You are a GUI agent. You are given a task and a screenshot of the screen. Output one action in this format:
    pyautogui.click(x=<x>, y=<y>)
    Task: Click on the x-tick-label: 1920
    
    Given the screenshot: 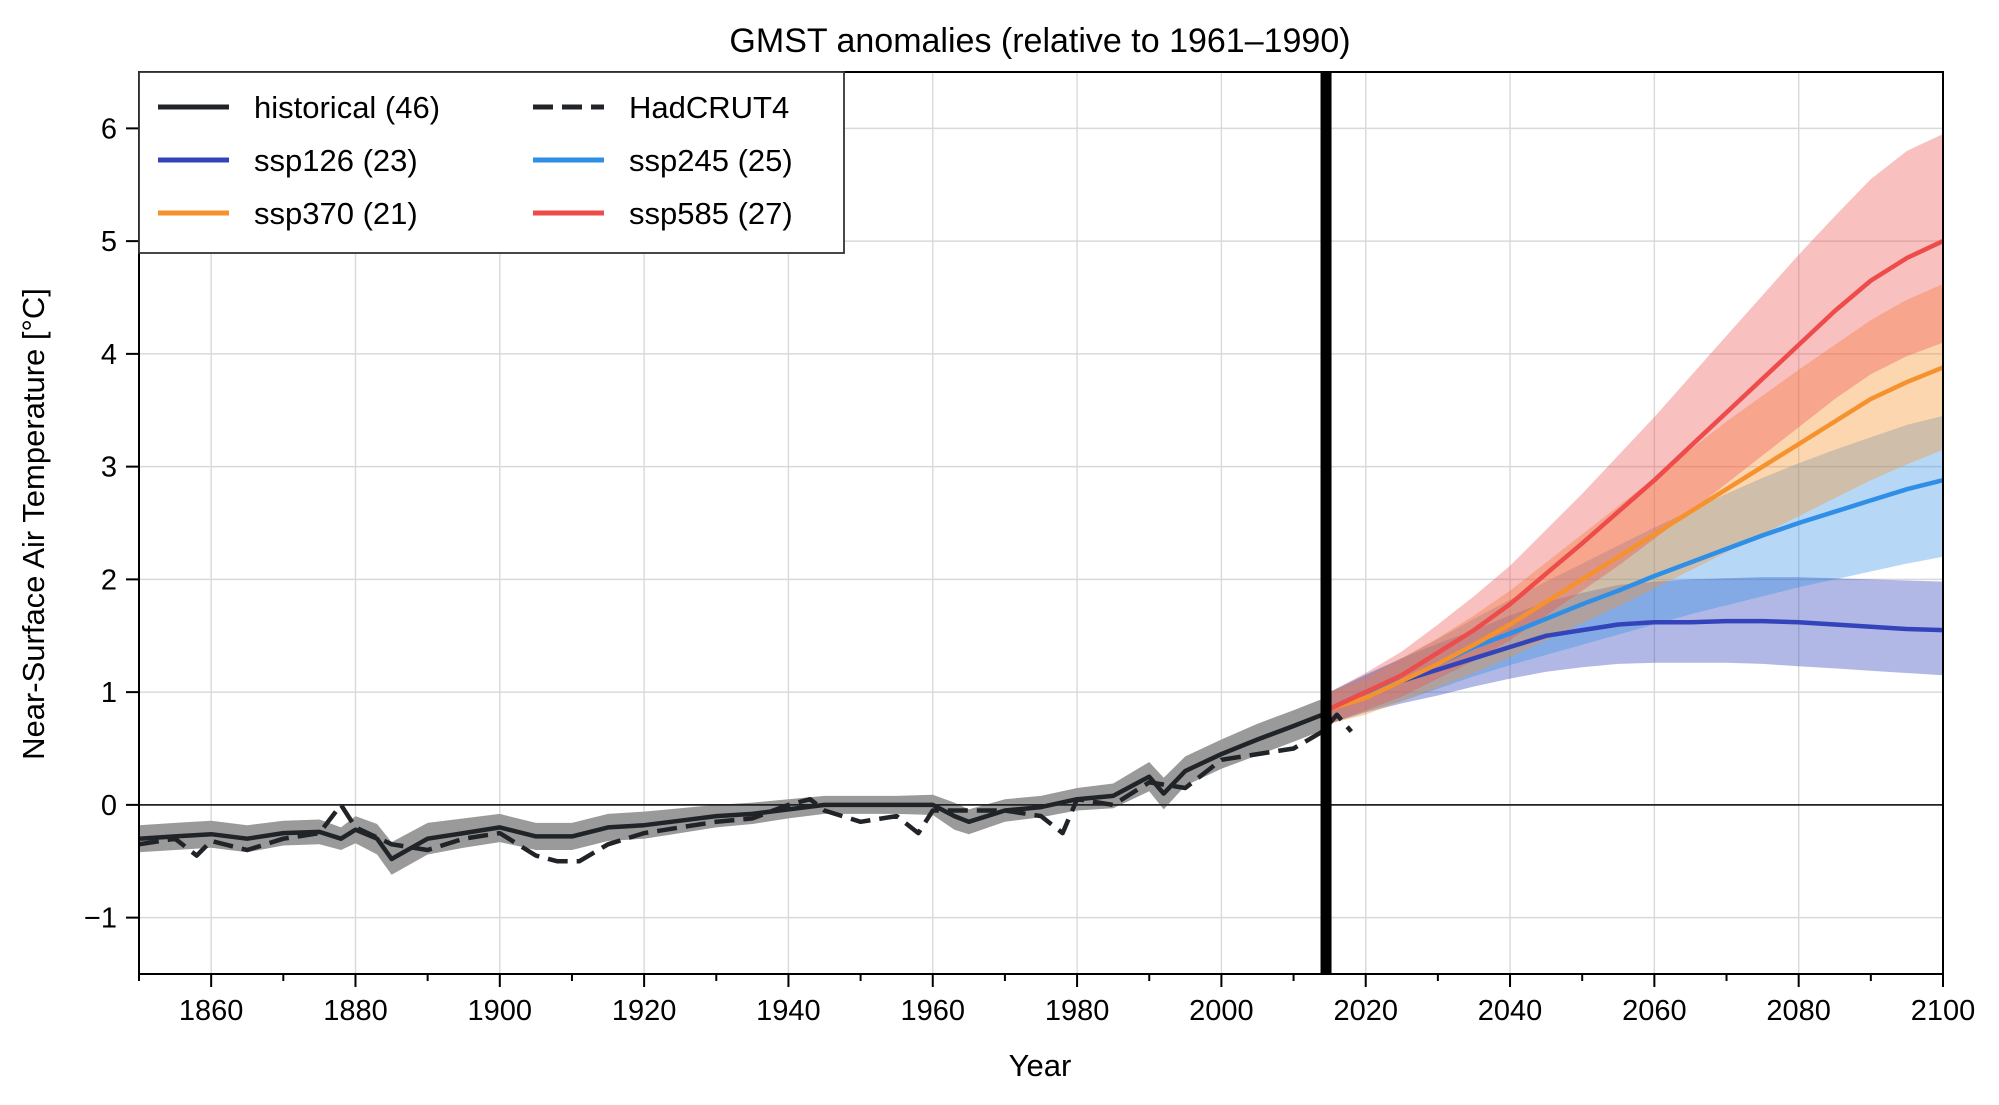 What is the action you would take?
    pyautogui.click(x=644, y=1011)
    